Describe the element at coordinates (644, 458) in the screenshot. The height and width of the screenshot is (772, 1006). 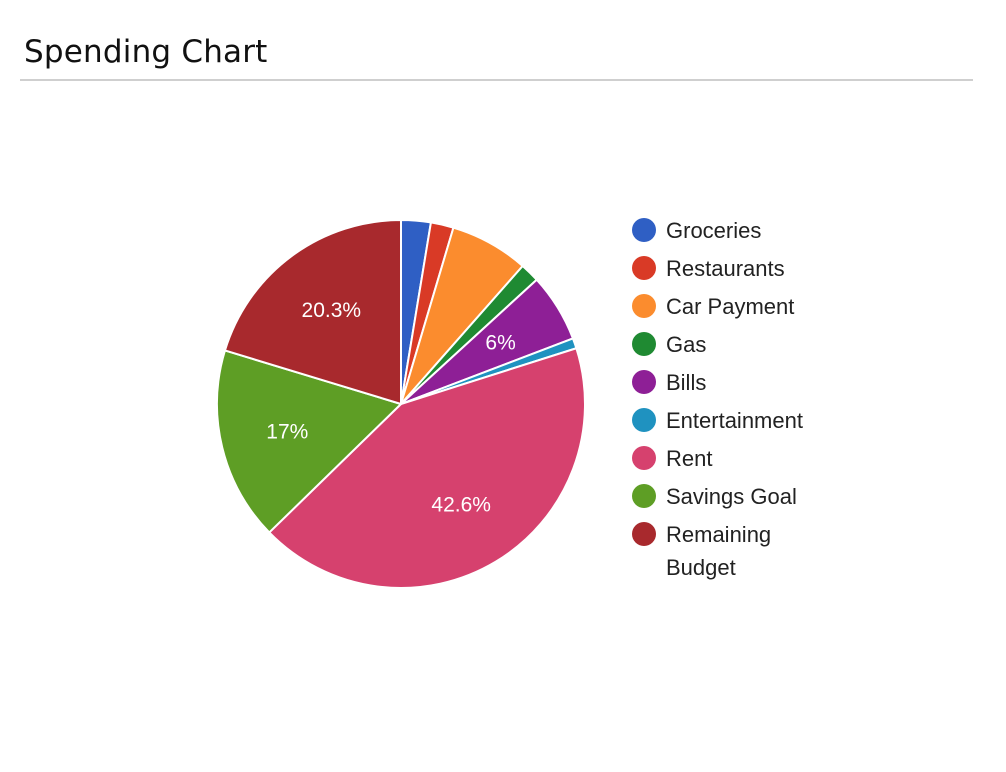
I see `legend-swatch-rent` at that location.